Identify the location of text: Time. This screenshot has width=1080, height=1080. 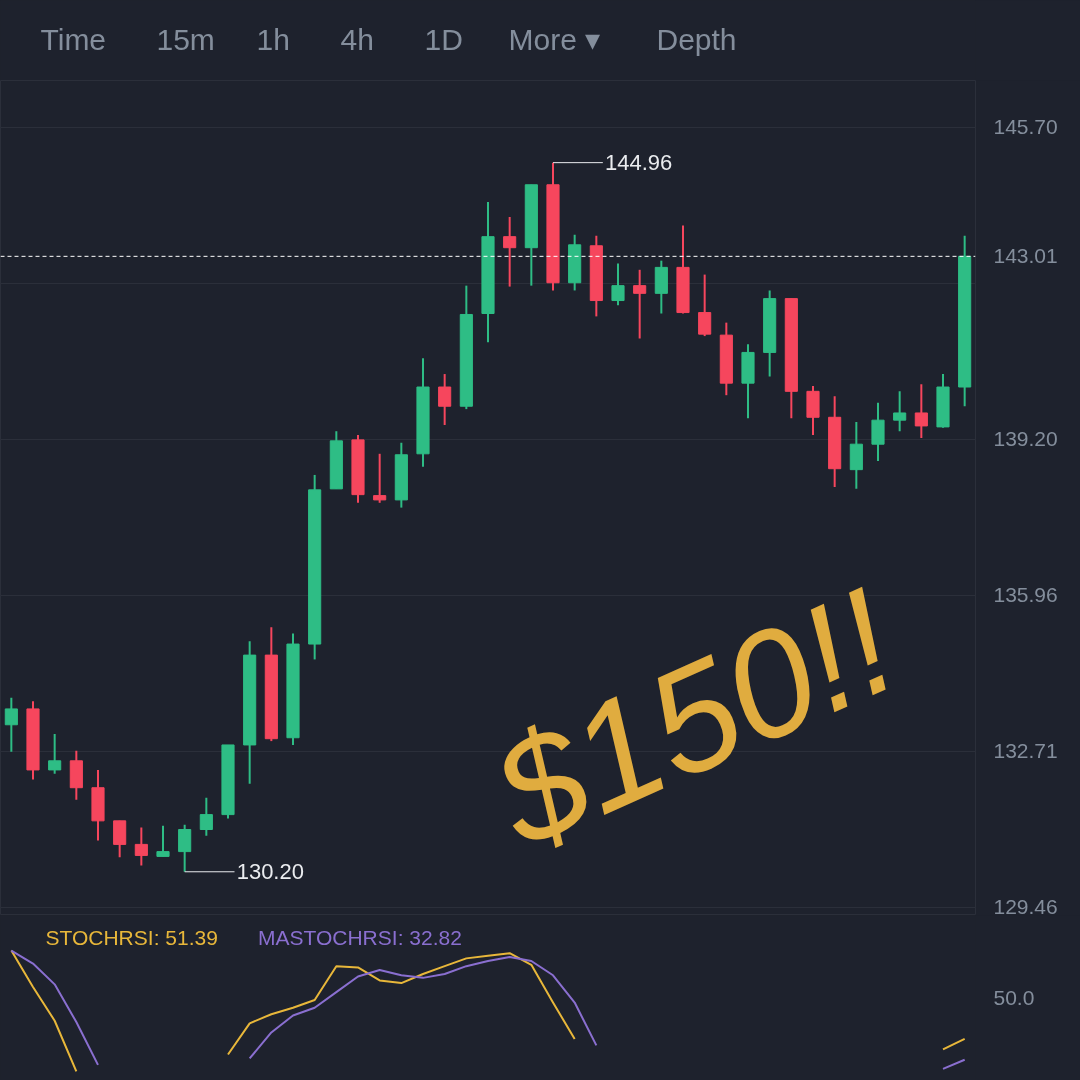
(73, 39).